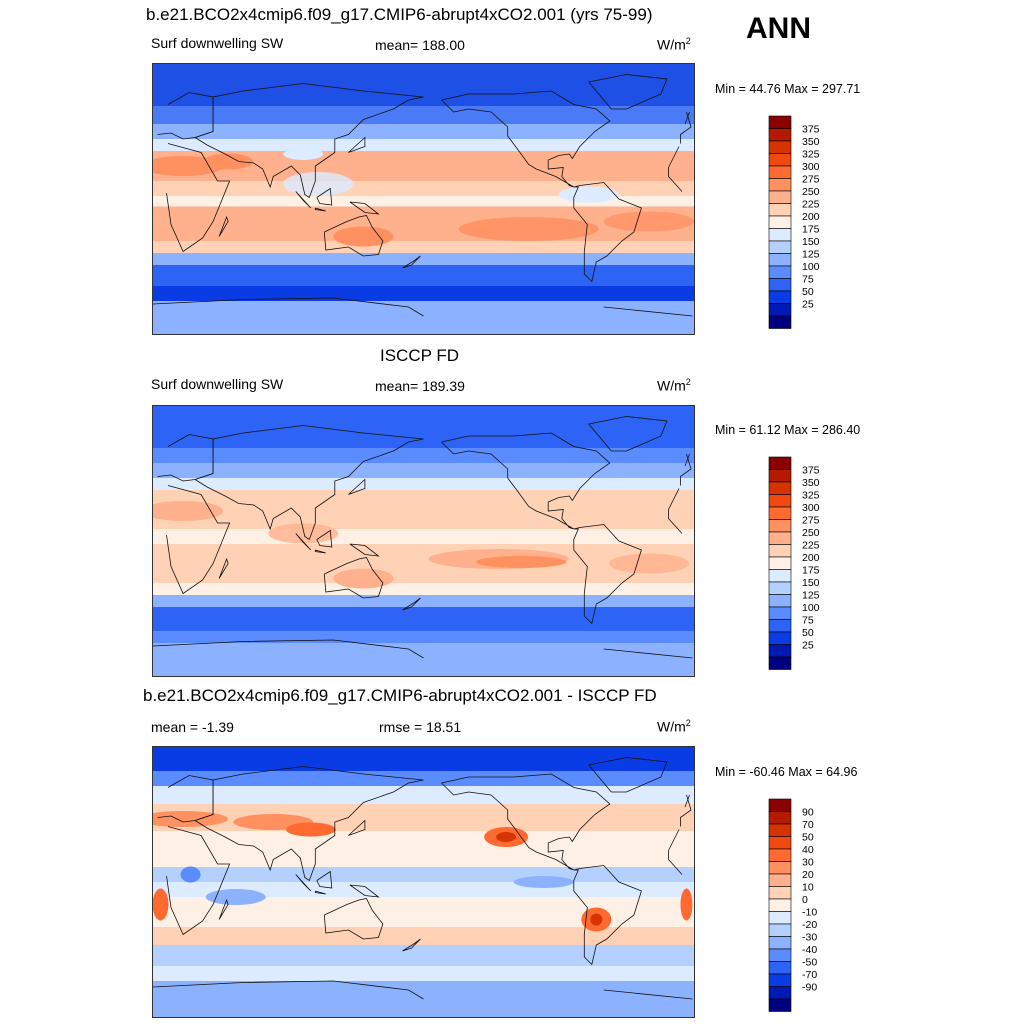 Image resolution: width=1024 pixels, height=1024 pixels. I want to click on colorbar-label: 40, so click(808, 850).